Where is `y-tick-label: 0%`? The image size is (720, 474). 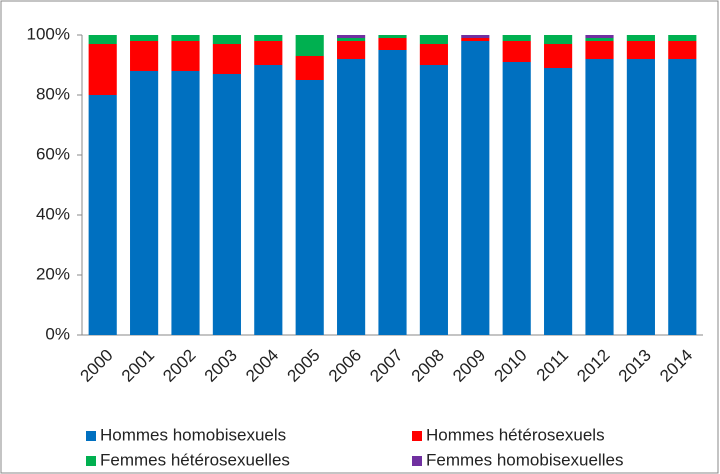
y-tick-label: 0% is located at coordinates (57, 333).